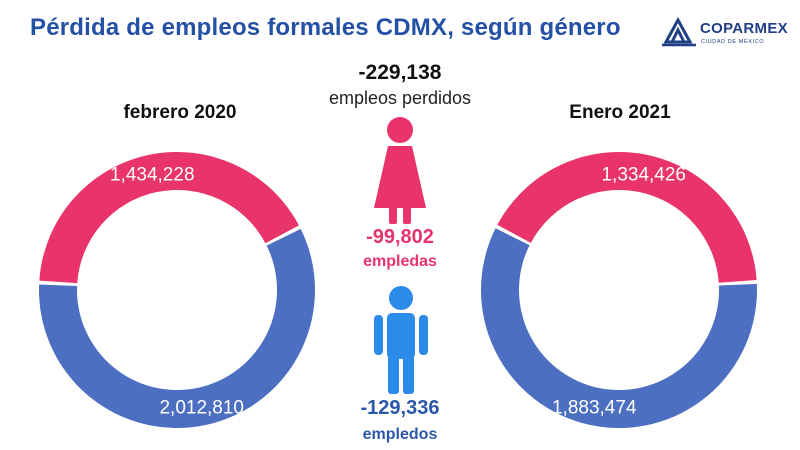  I want to click on man-icon, so click(401, 340).